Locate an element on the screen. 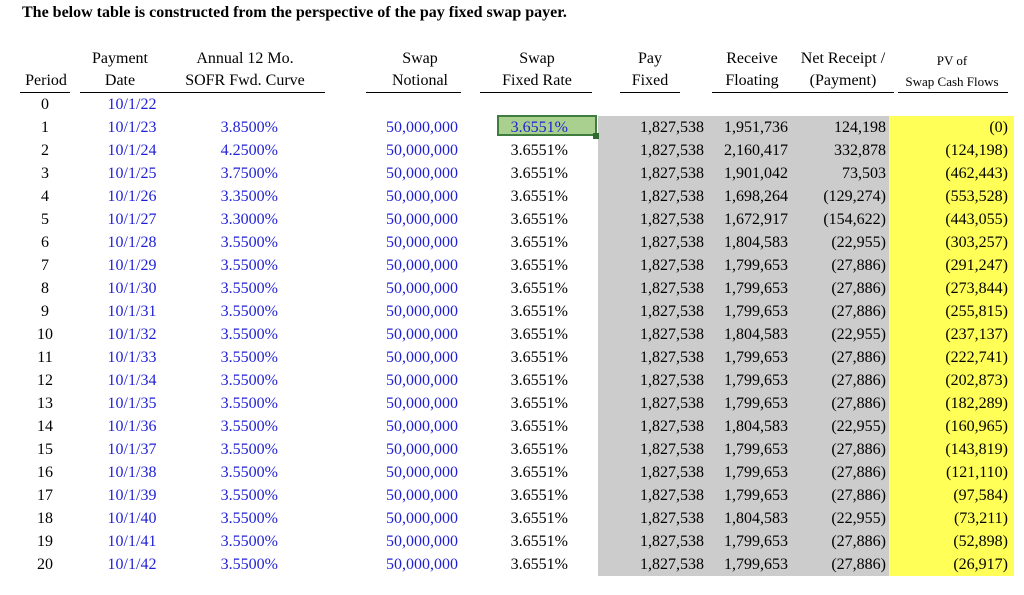 This screenshot has width=1024, height=595. cell-payment-date: 10/1/29 is located at coordinates (132, 265).